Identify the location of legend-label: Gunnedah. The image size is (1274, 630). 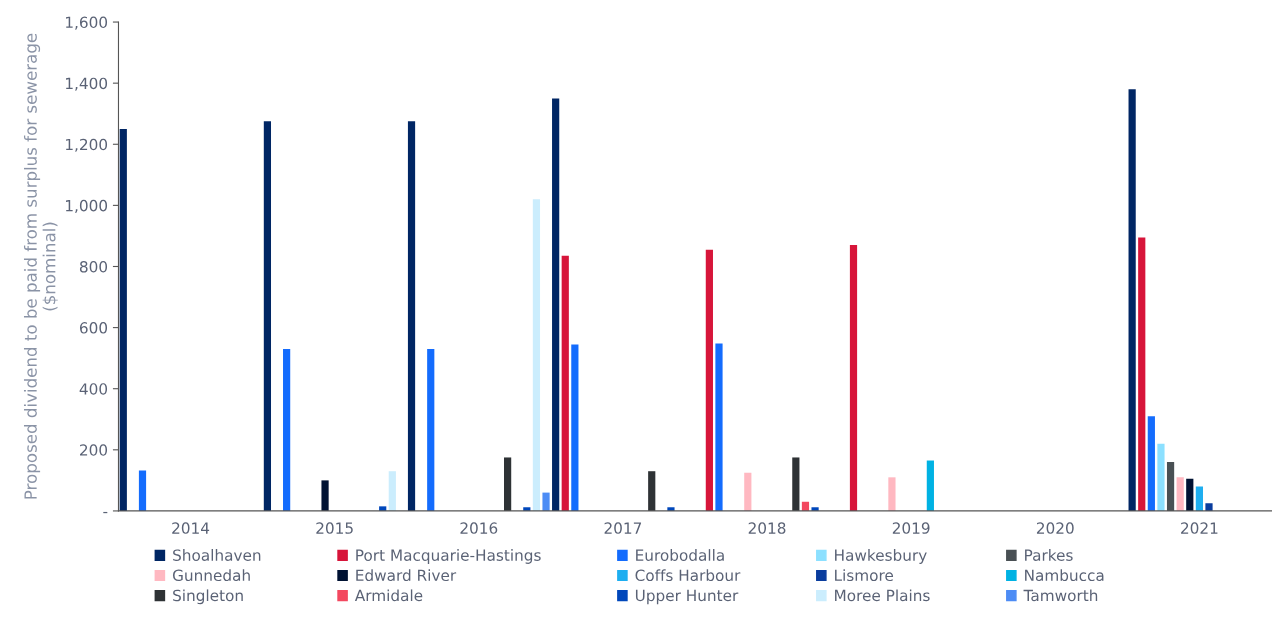
(211, 575).